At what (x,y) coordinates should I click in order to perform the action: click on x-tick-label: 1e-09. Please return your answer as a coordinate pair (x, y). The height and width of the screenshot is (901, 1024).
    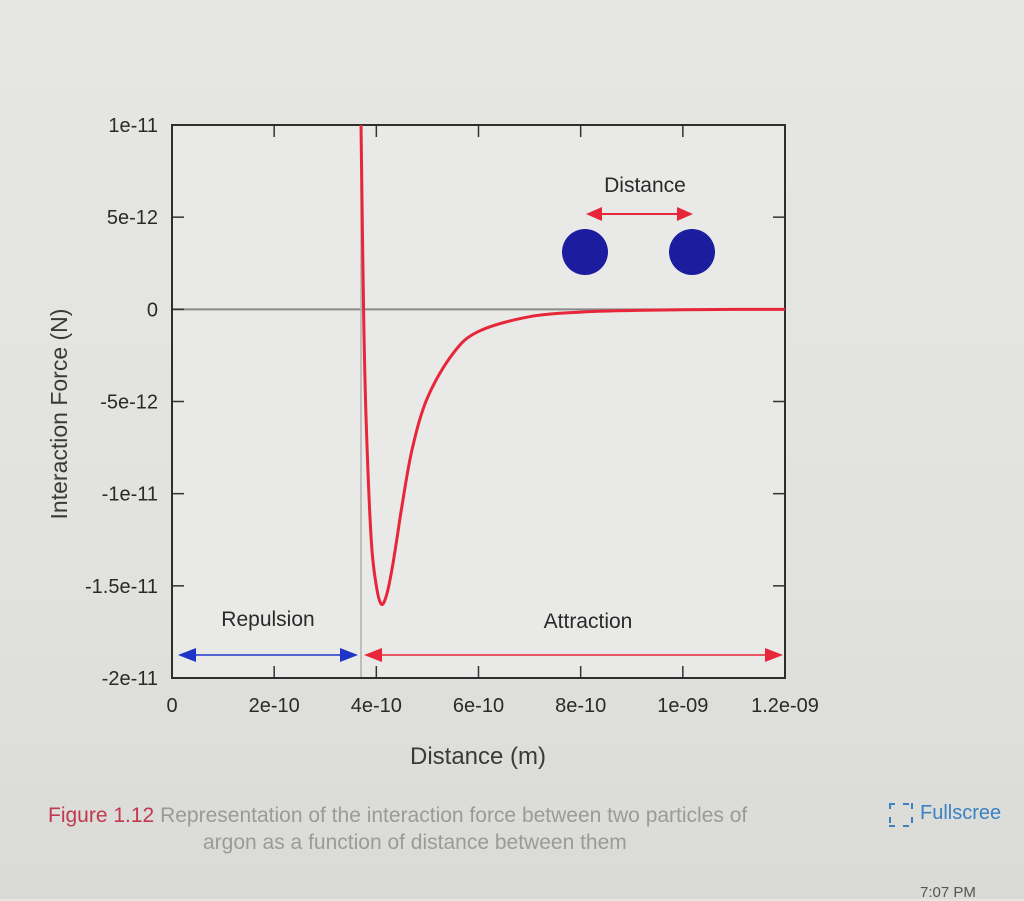
    Looking at the image, I should click on (682, 706).